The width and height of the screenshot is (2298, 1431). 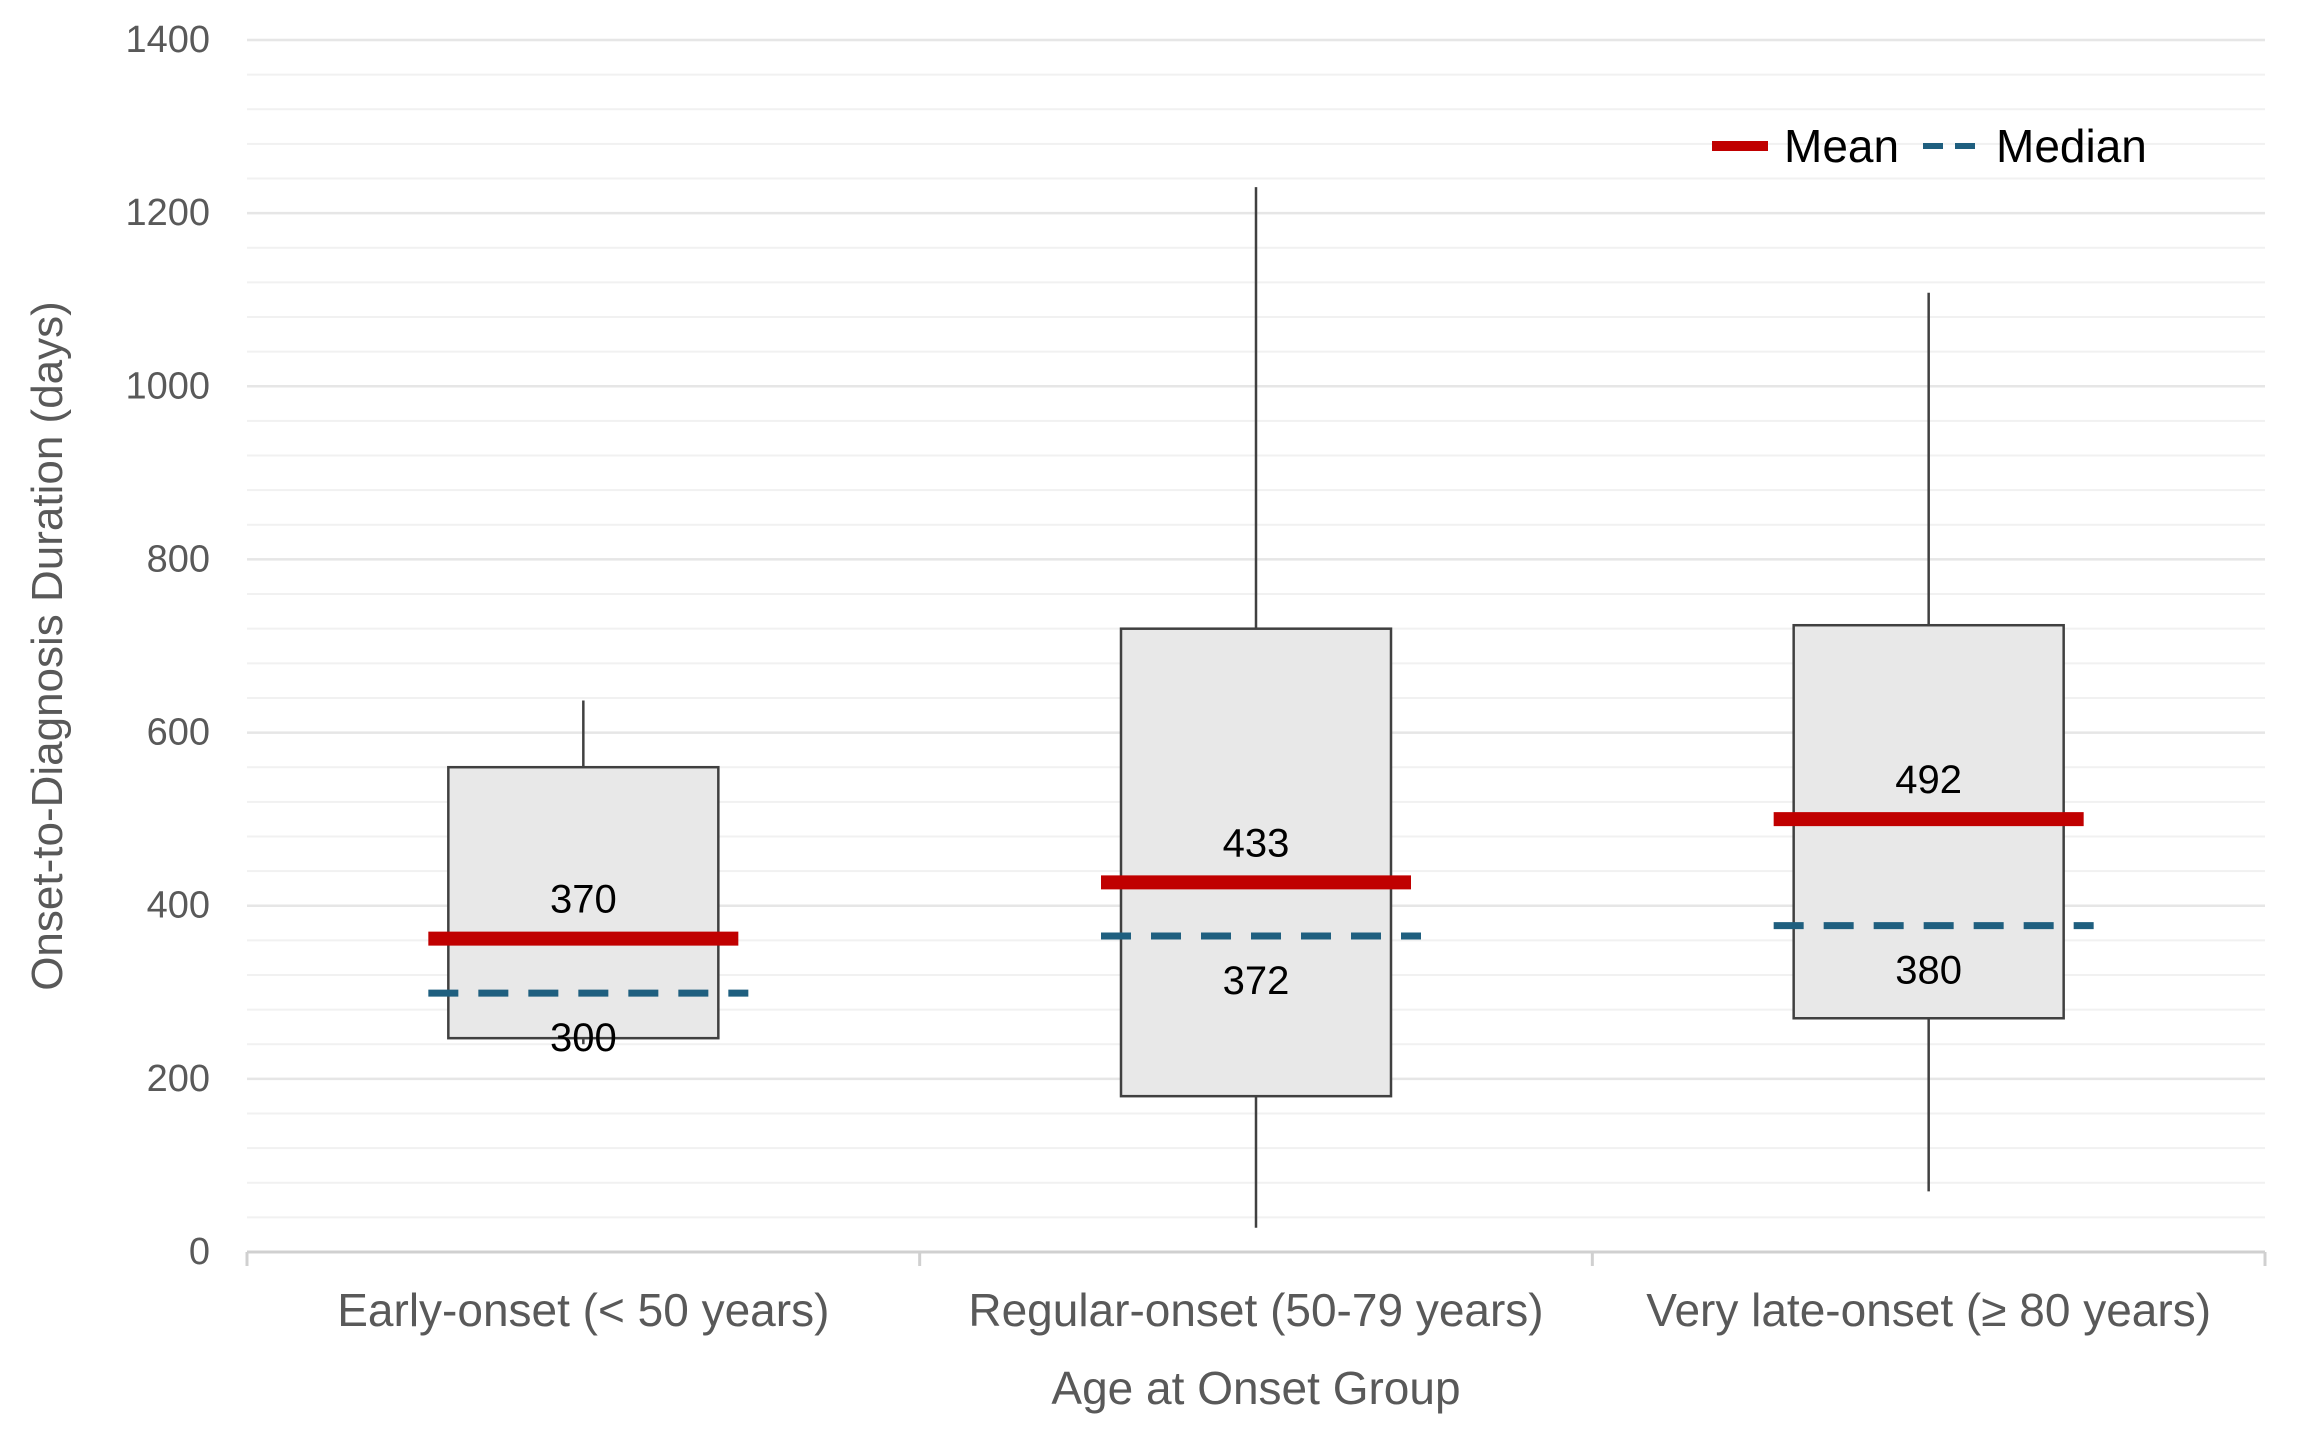 What do you see at coordinates (1928, 1310) in the screenshot?
I see `x-tick-label: Very late-onset (≥ 80 years)` at bounding box center [1928, 1310].